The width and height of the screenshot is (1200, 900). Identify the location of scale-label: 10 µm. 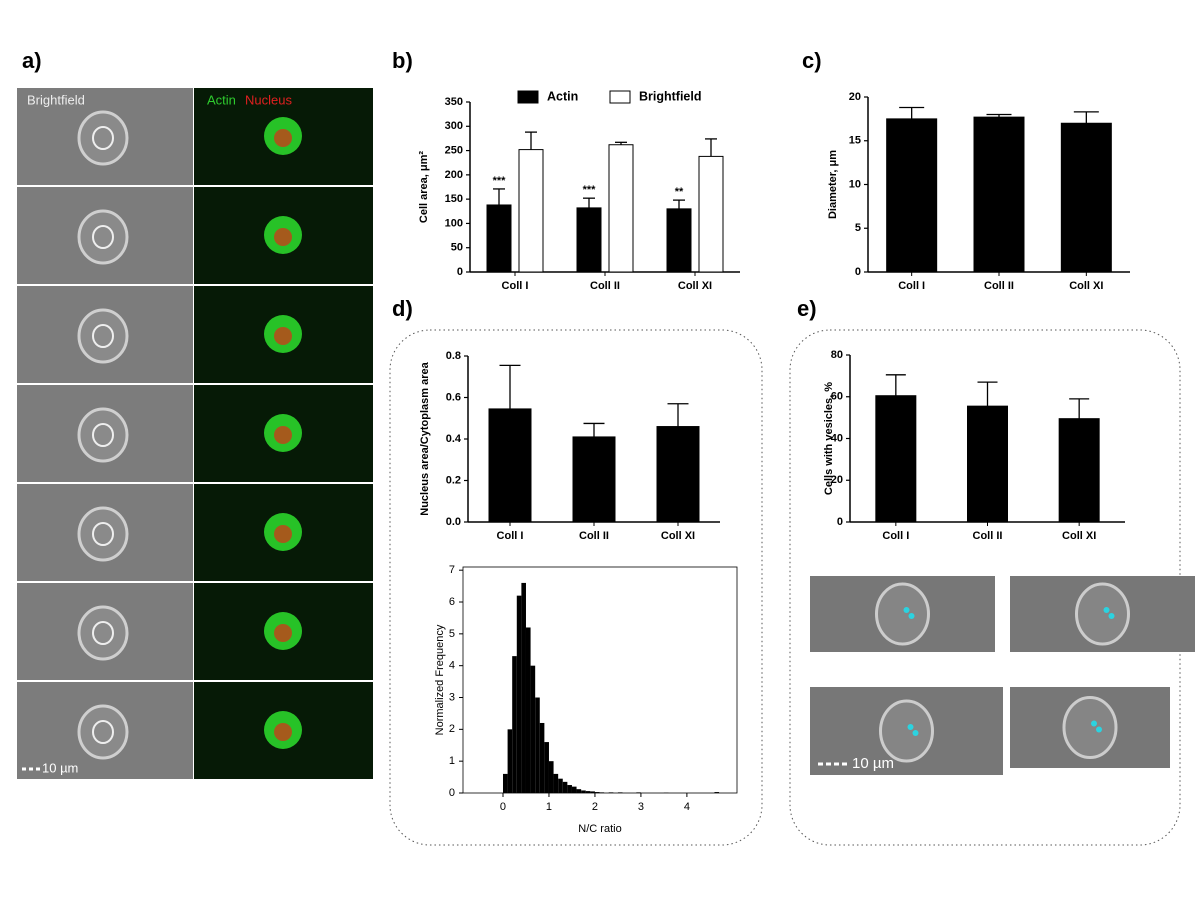
(60, 767).